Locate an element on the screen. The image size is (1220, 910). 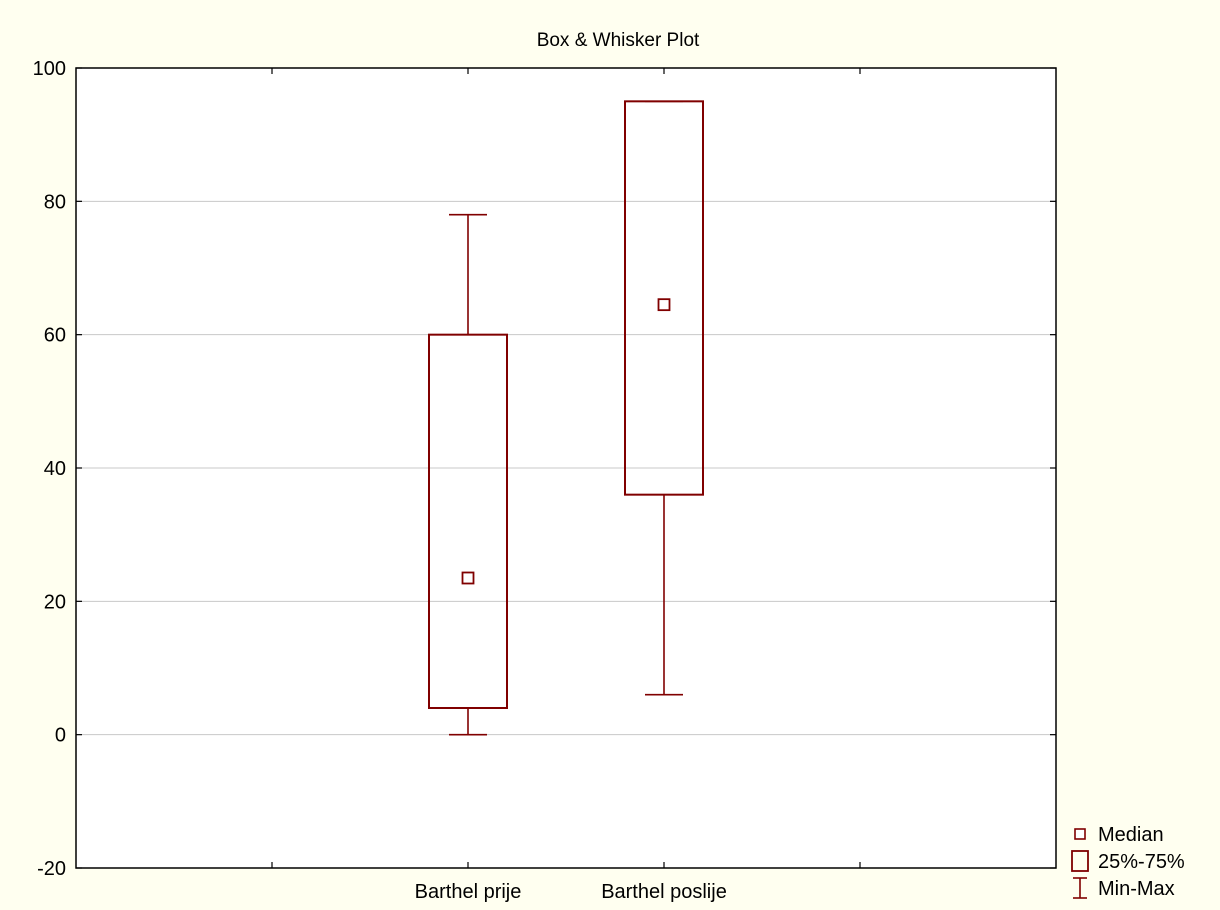
legend-label: Min-Max is located at coordinates (1136, 889).